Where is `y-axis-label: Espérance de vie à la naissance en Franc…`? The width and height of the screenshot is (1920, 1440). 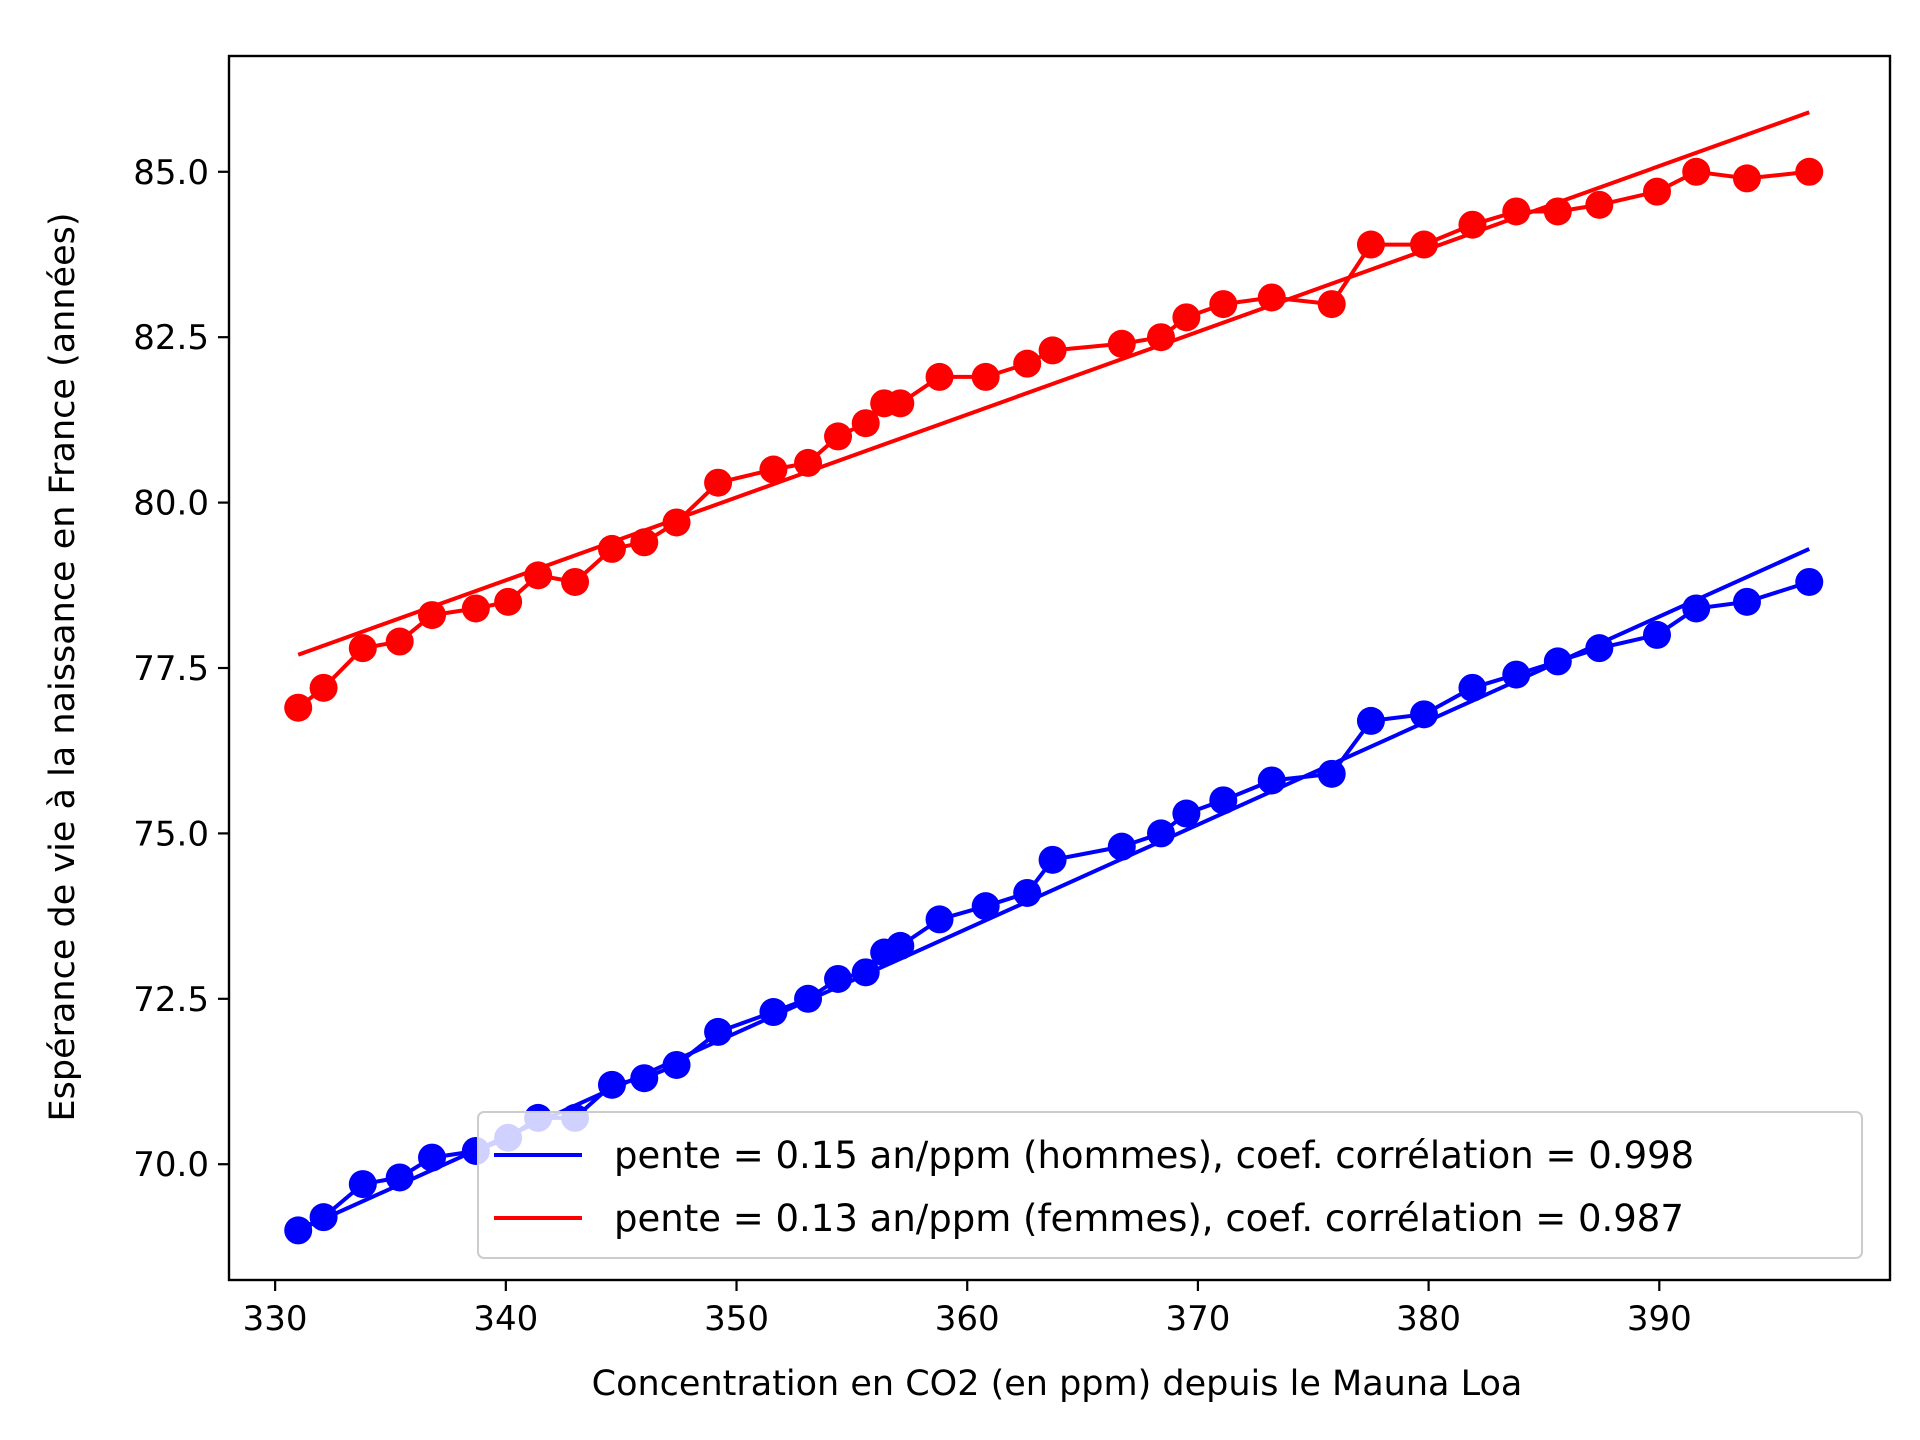
y-axis-label: Espérance de vie à la naissance en Franc… is located at coordinates (63, 667).